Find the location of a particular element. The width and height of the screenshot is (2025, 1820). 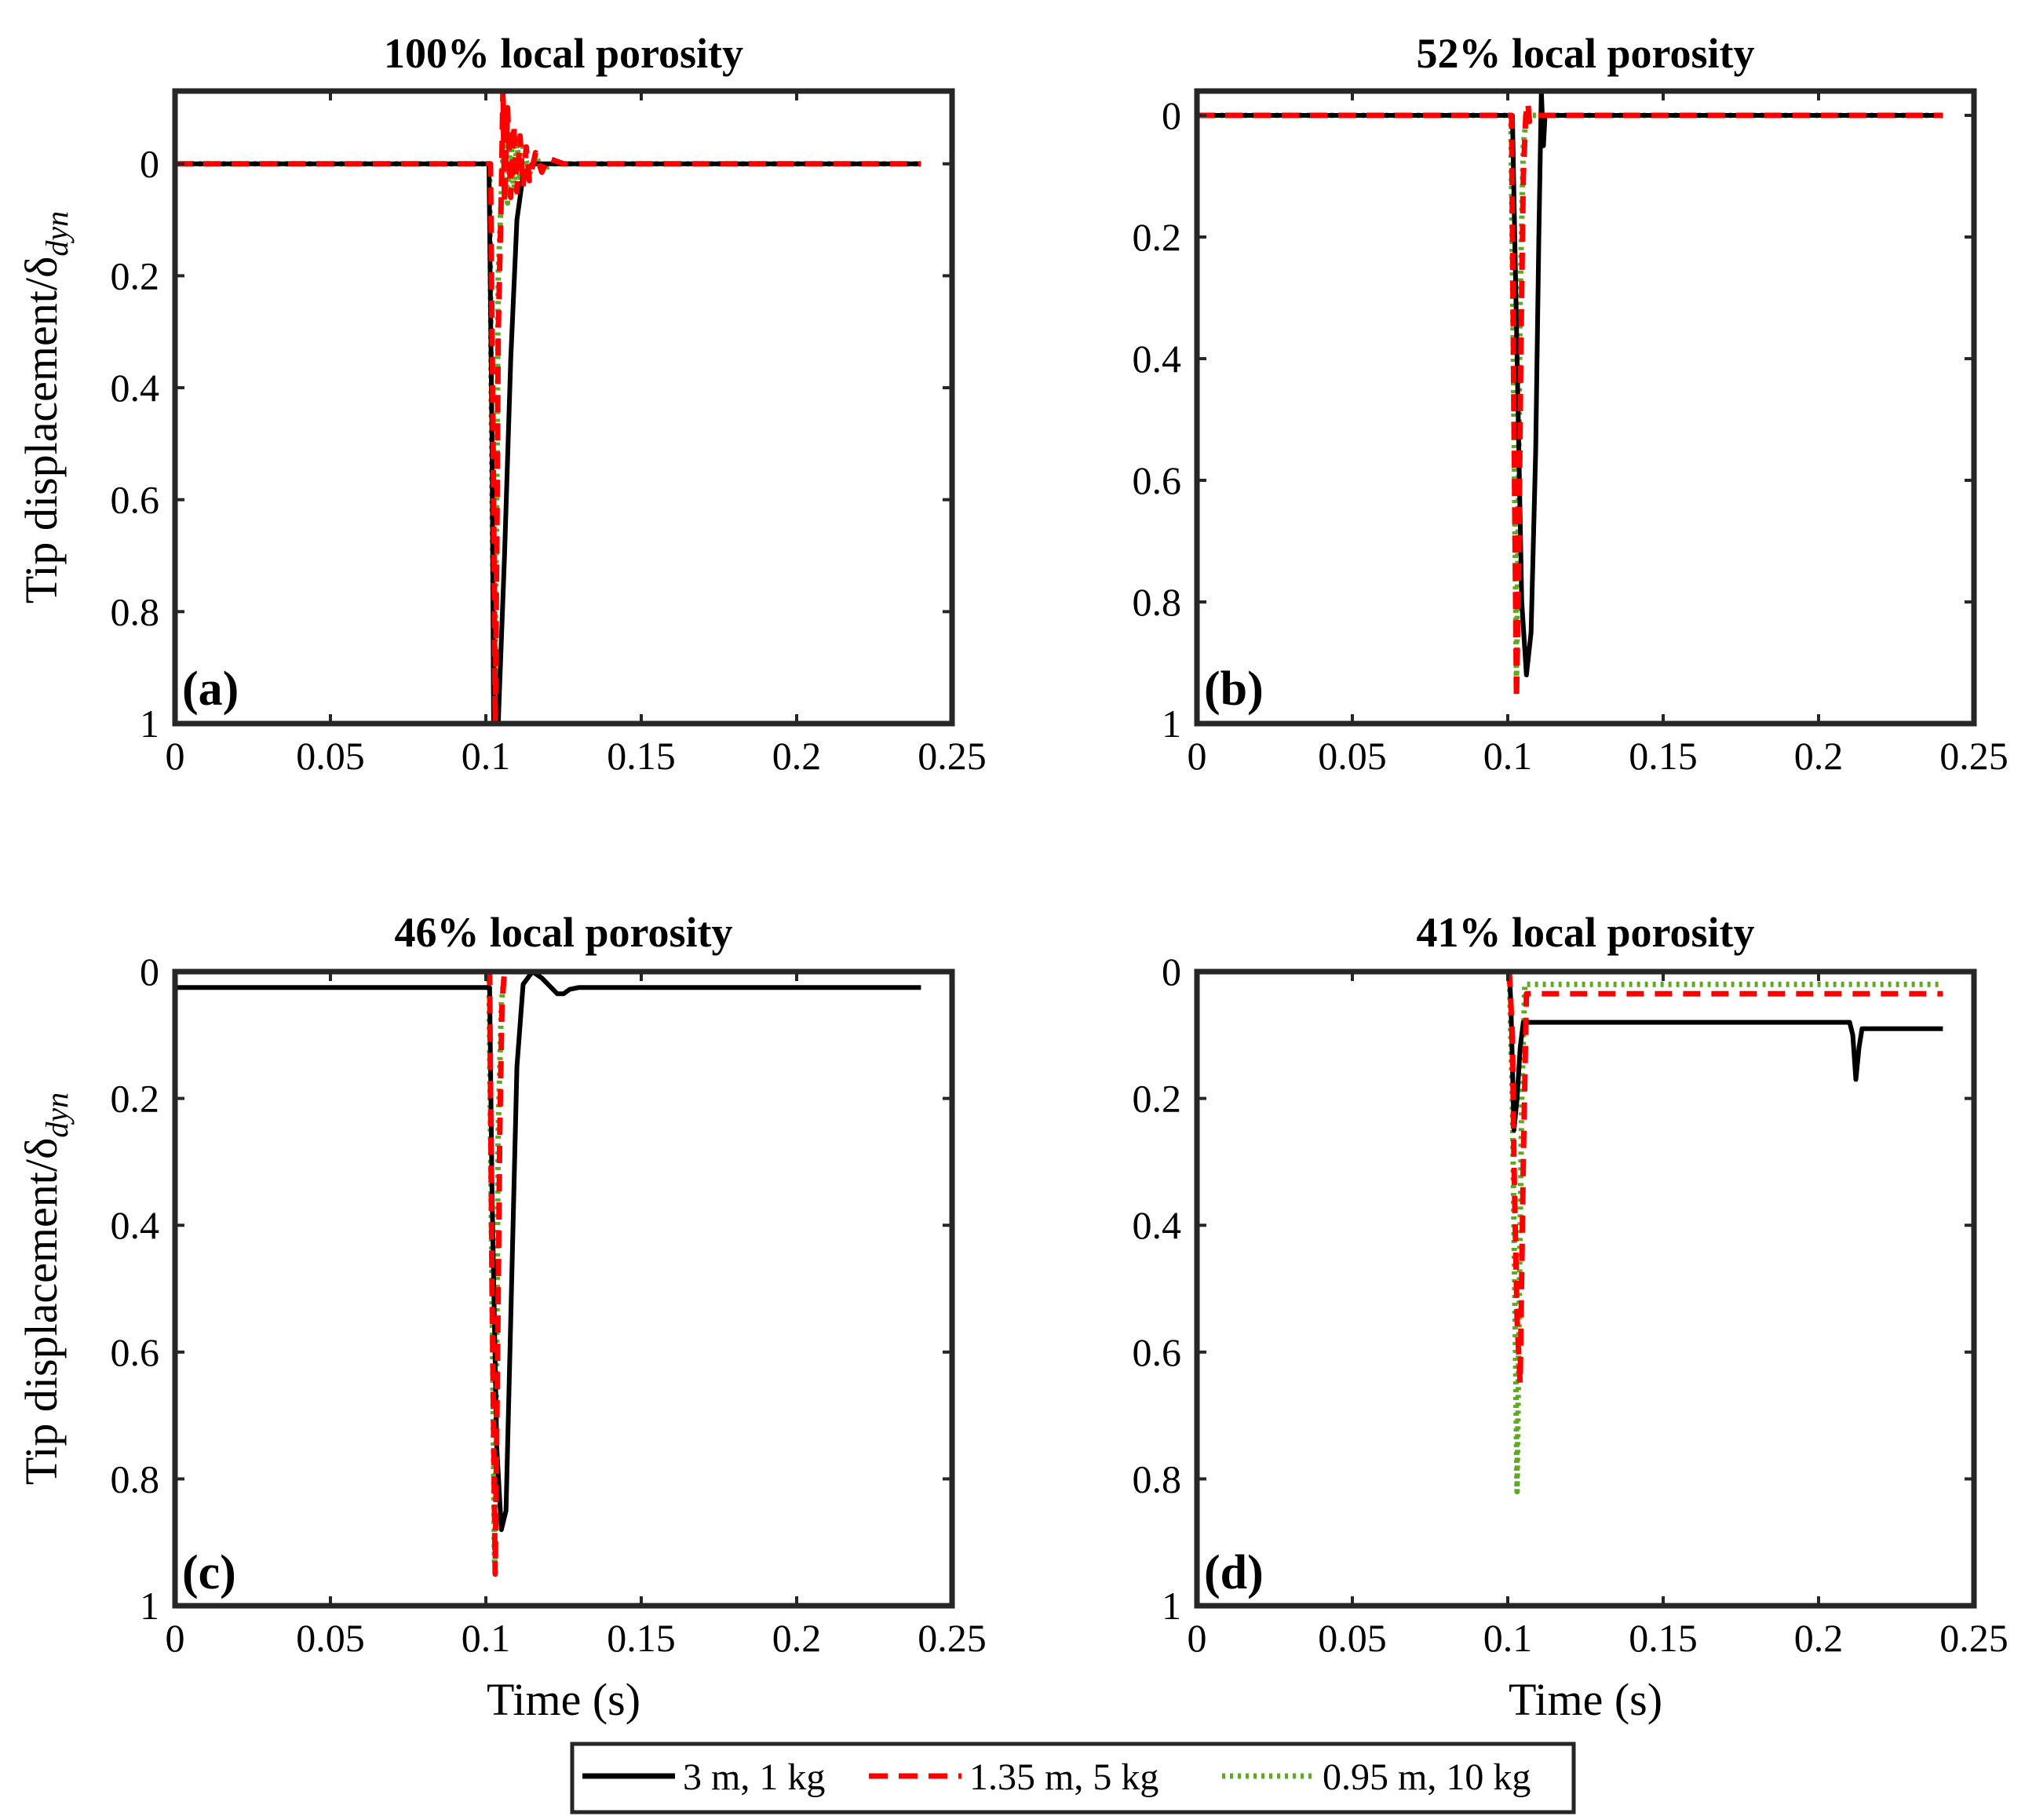

ylabel-top: Tip displacement/δdyn is located at coordinates (45, 407).